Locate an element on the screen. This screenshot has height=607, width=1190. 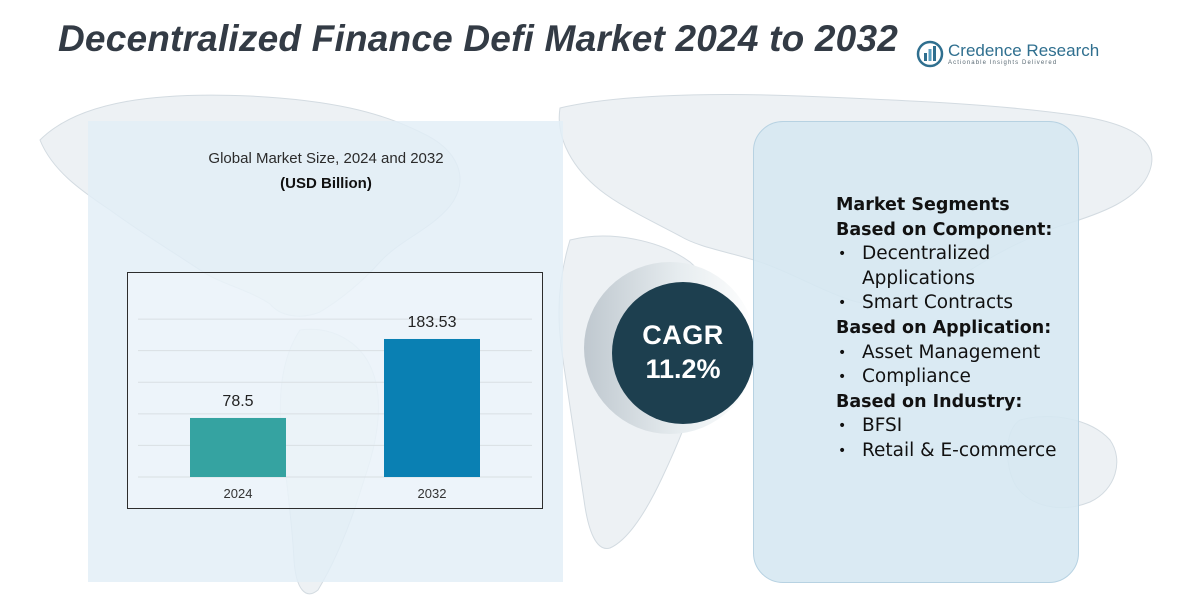
x-tick-label: 2032 is located at coordinates (432, 493).